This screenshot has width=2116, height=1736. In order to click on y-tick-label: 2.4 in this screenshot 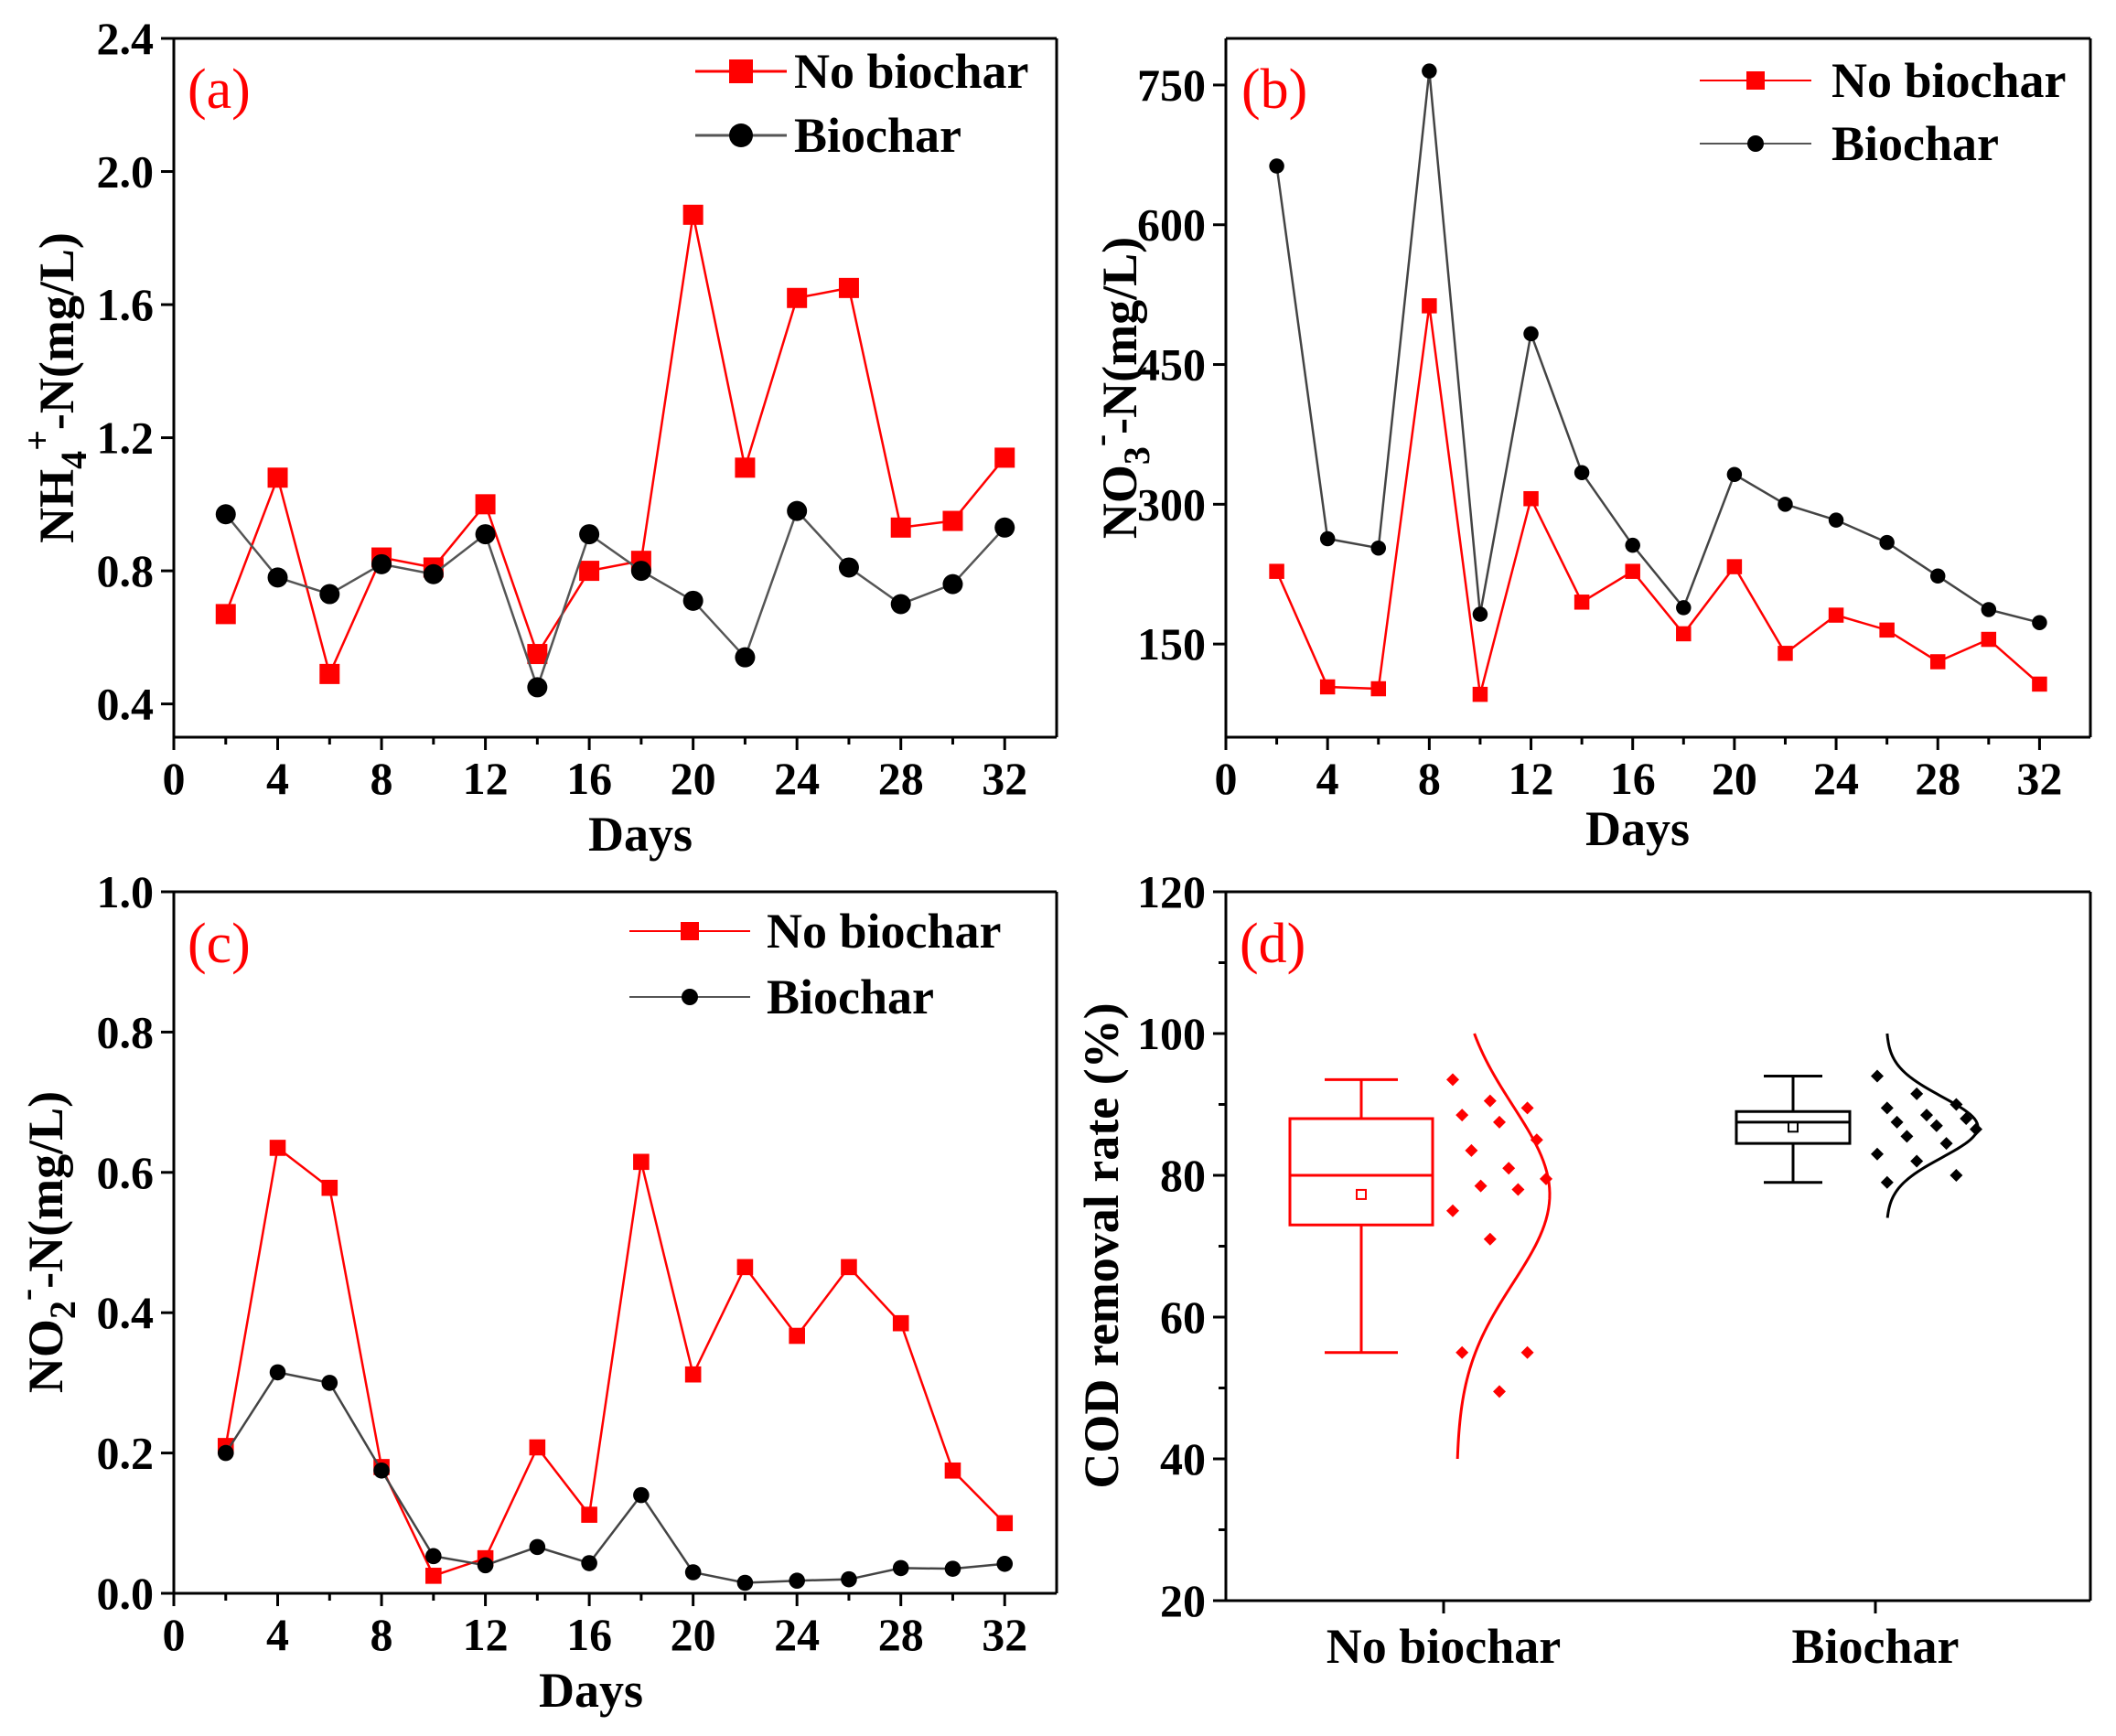, I will do `click(126, 38)`.